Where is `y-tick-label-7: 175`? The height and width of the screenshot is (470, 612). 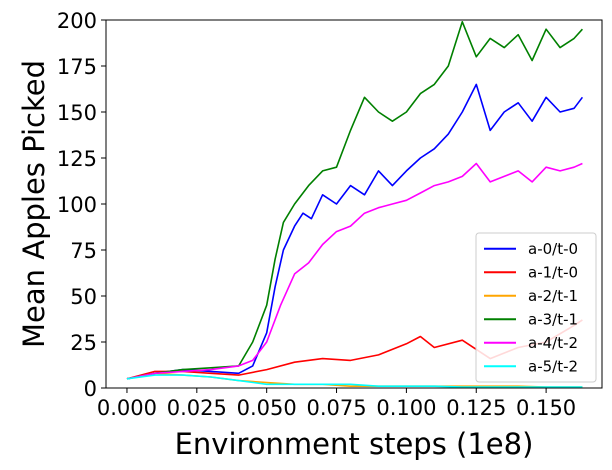
y-tick-label-7: 175 is located at coordinates (77, 67).